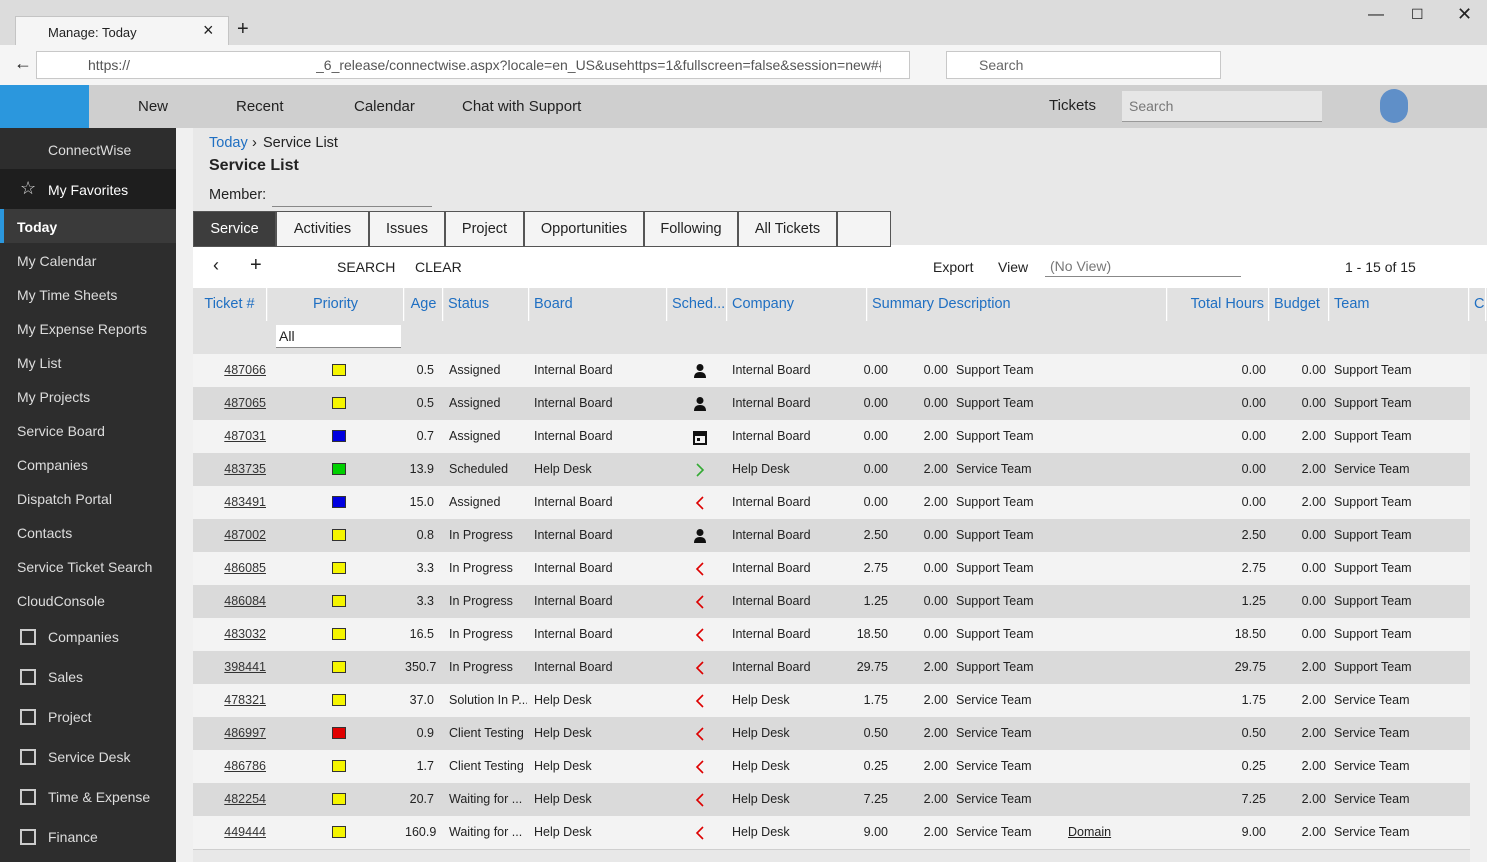 The height and width of the screenshot is (862, 1487). What do you see at coordinates (584, 229) in the screenshot?
I see `tab: Opportunities` at bounding box center [584, 229].